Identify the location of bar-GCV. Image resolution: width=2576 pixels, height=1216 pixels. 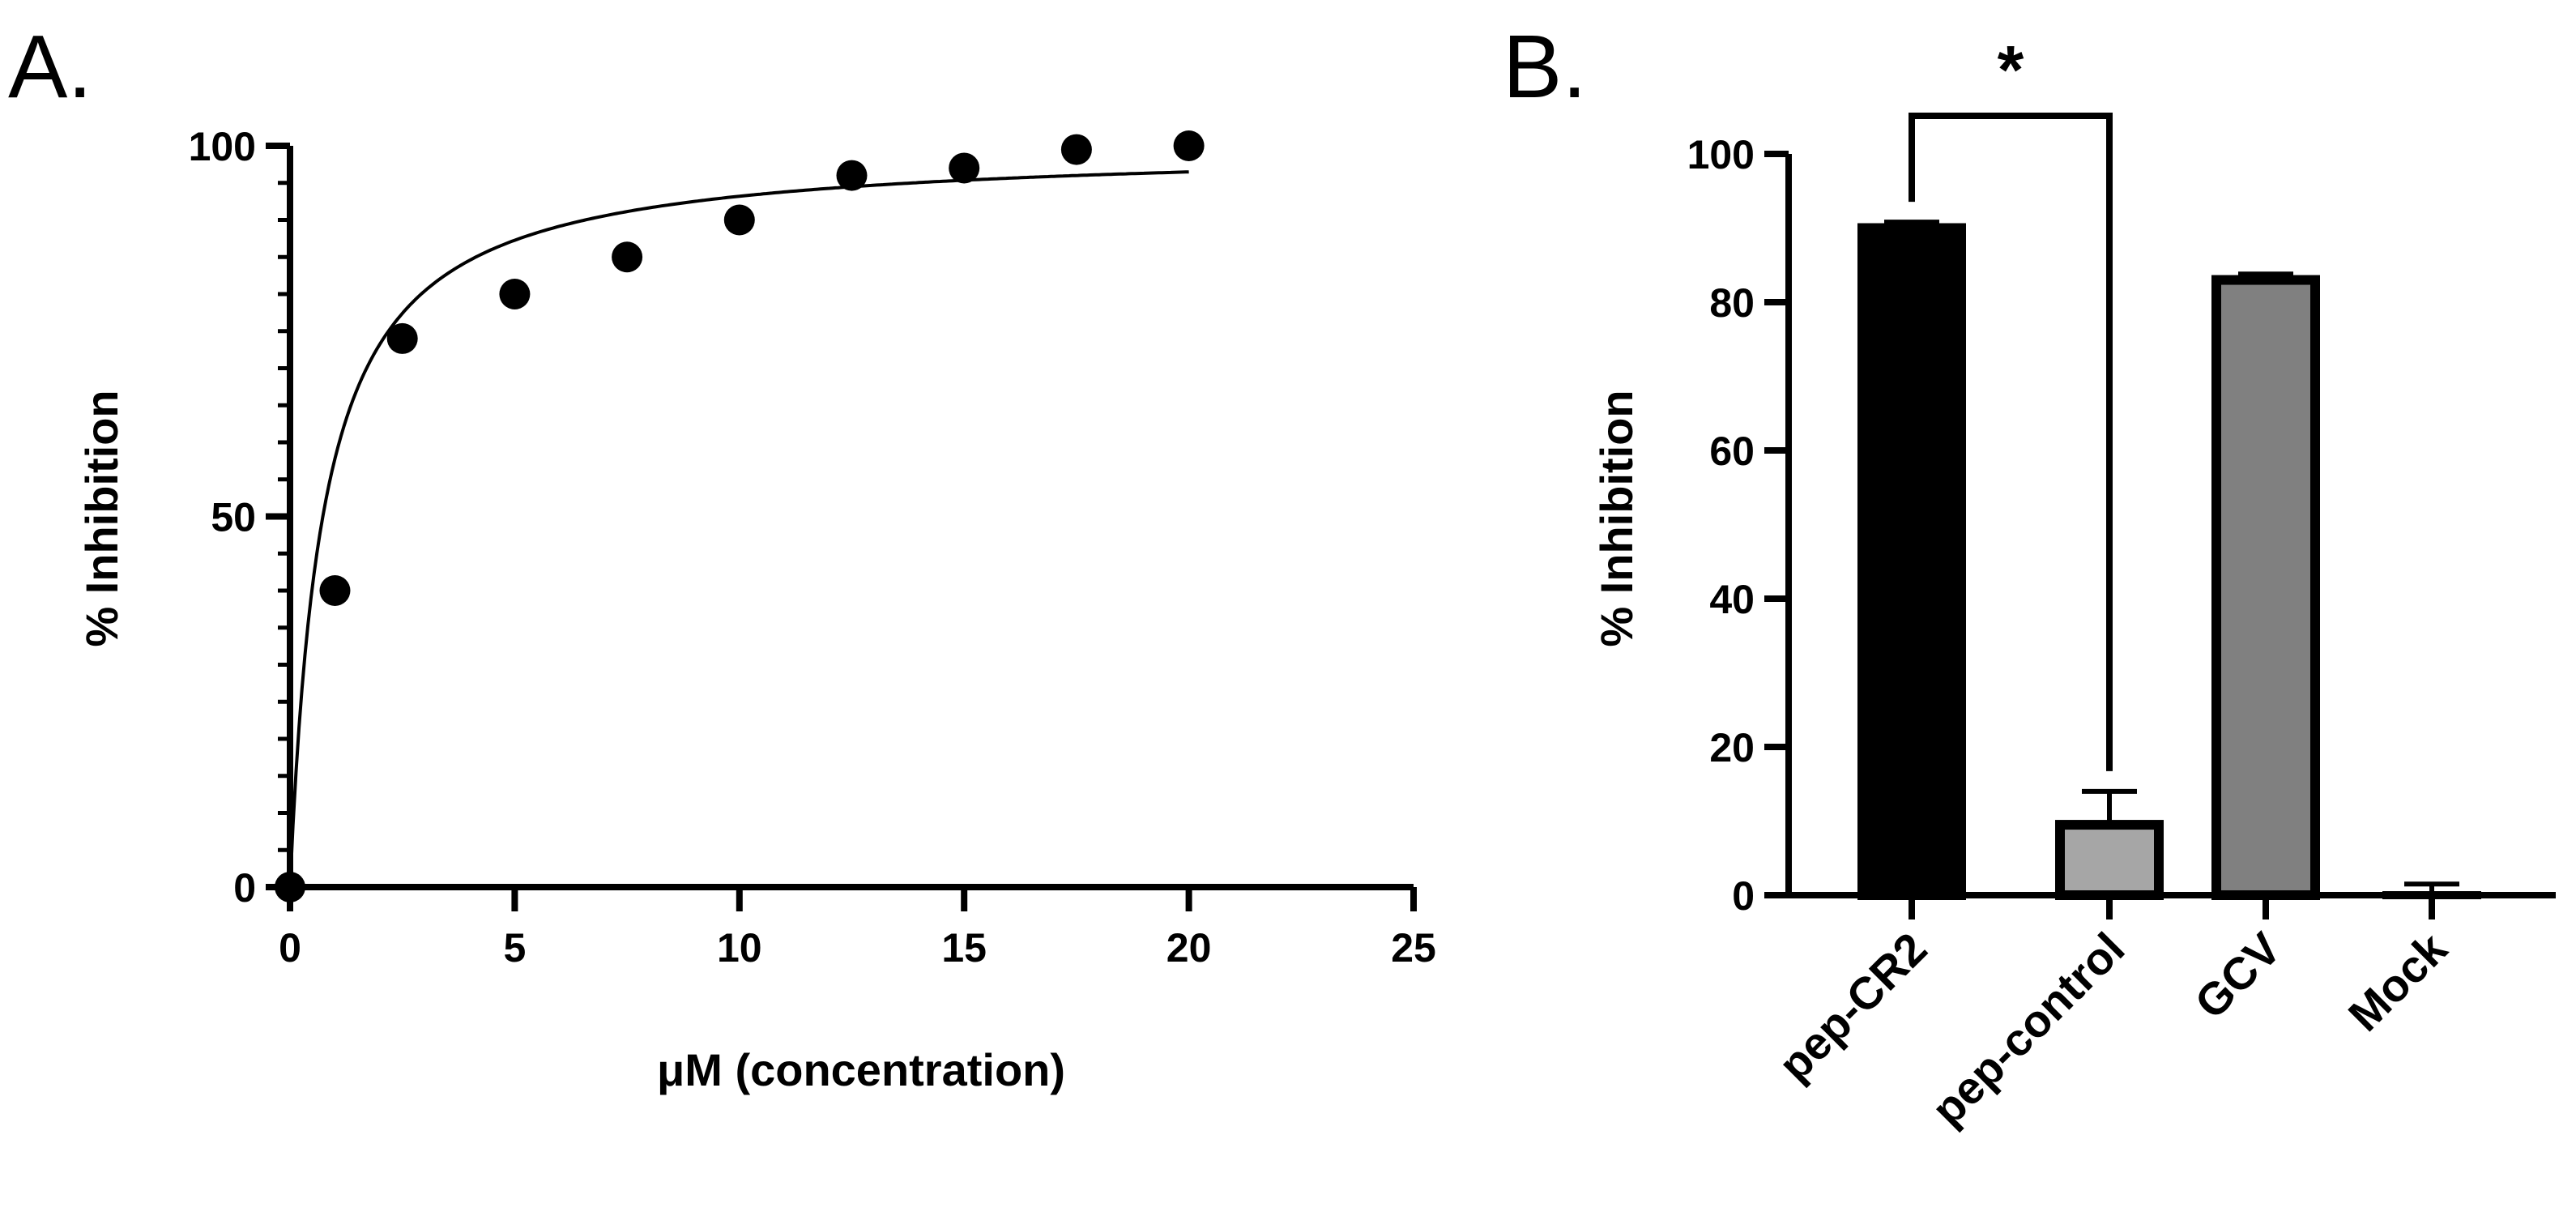
(2265, 587).